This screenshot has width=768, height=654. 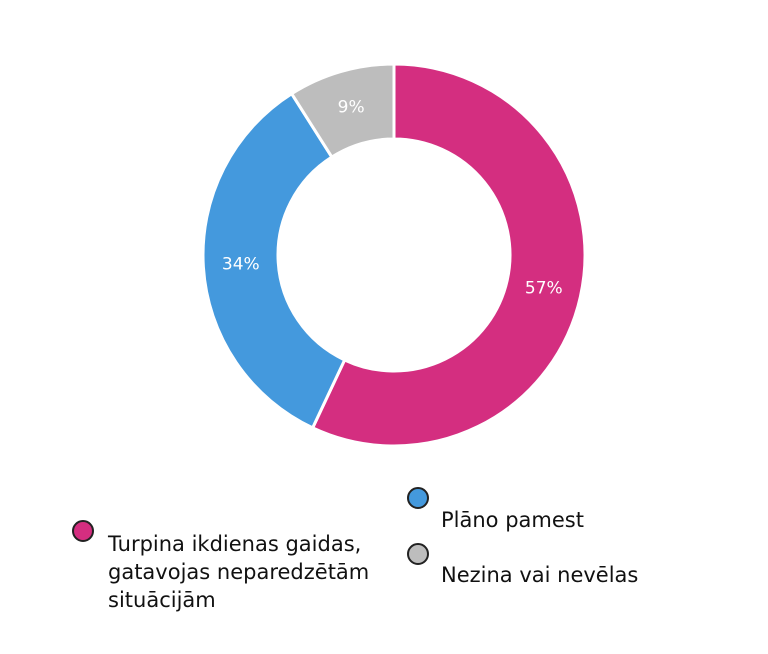 What do you see at coordinates (540, 575) in the screenshot?
I see `legend-label: Nezina vai nevēlas` at bounding box center [540, 575].